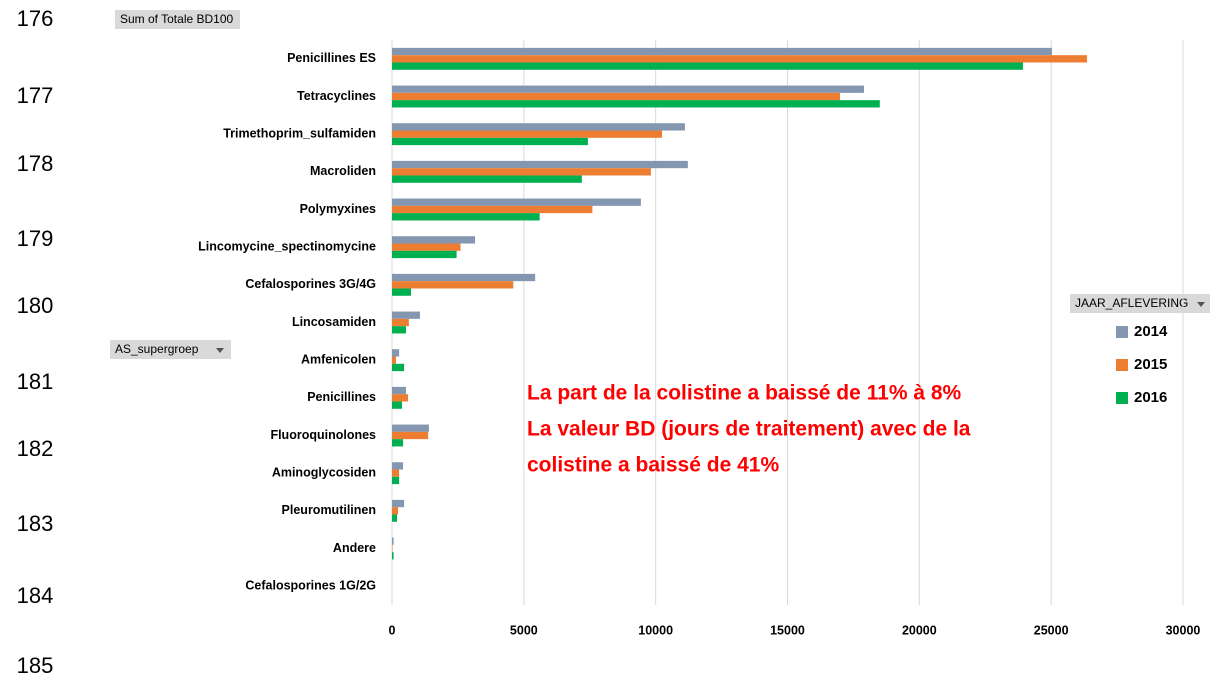 The image size is (1210, 679). Describe the element at coordinates (35, 381) in the screenshot. I see `row-number: 181` at that location.